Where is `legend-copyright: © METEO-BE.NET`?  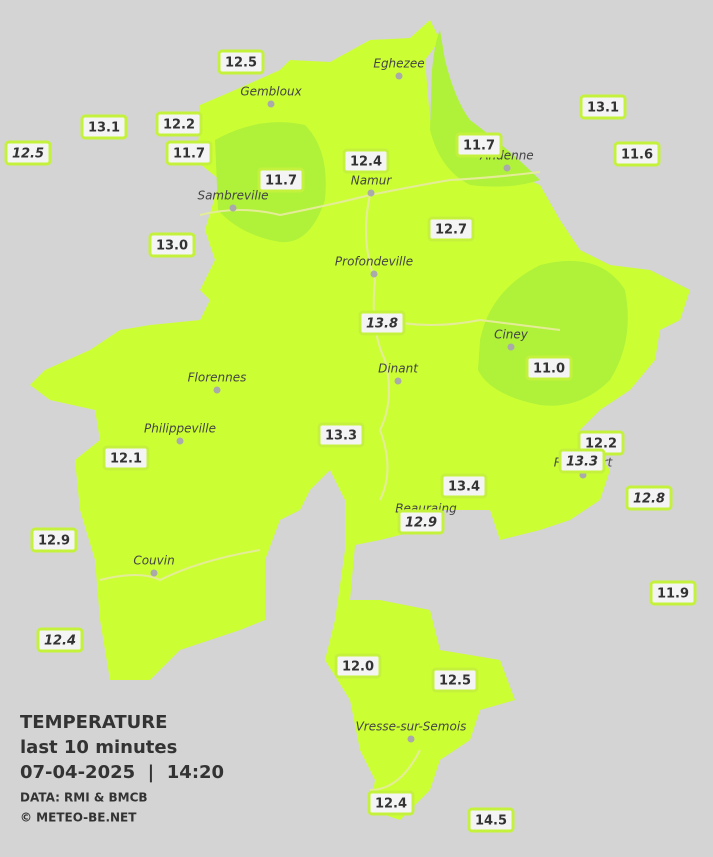
legend-copyright: © METEO-BE.NET is located at coordinates (78, 818).